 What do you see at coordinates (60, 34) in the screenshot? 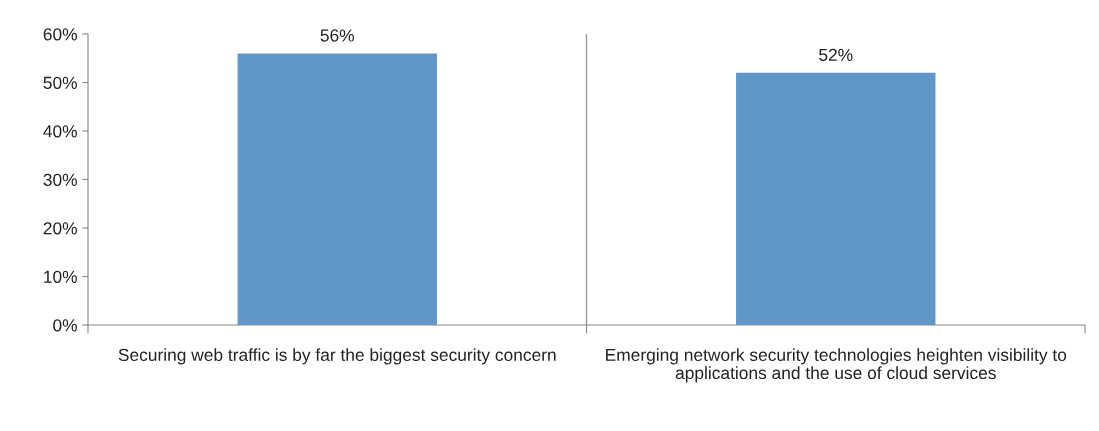
I see `y-tick-label: 60%` at bounding box center [60, 34].